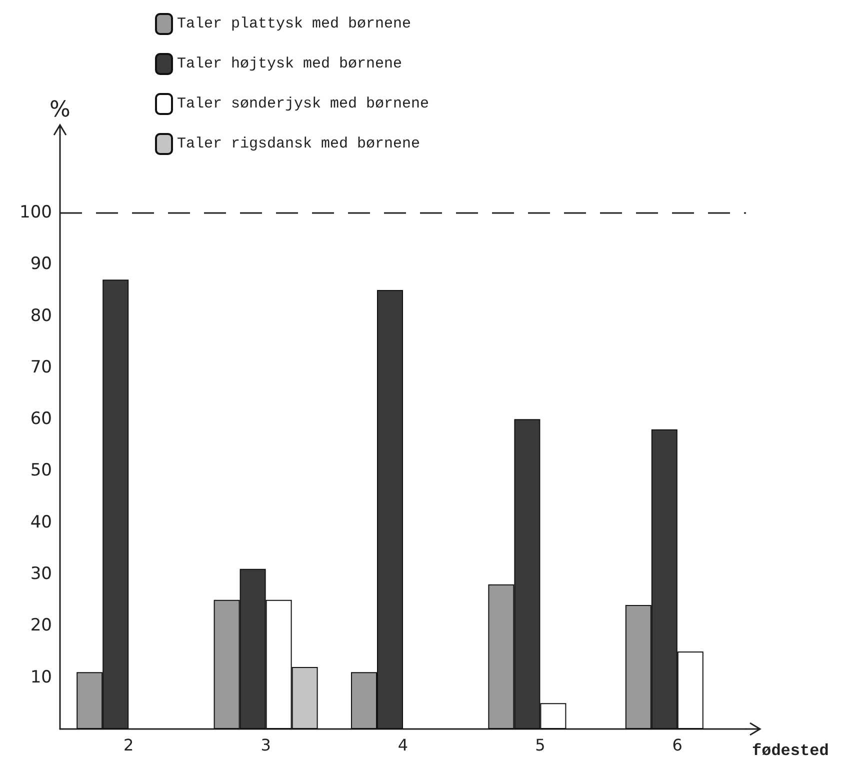 Image resolution: width=856 pixels, height=759 pixels. I want to click on x-tick-label: 2, so click(129, 745).